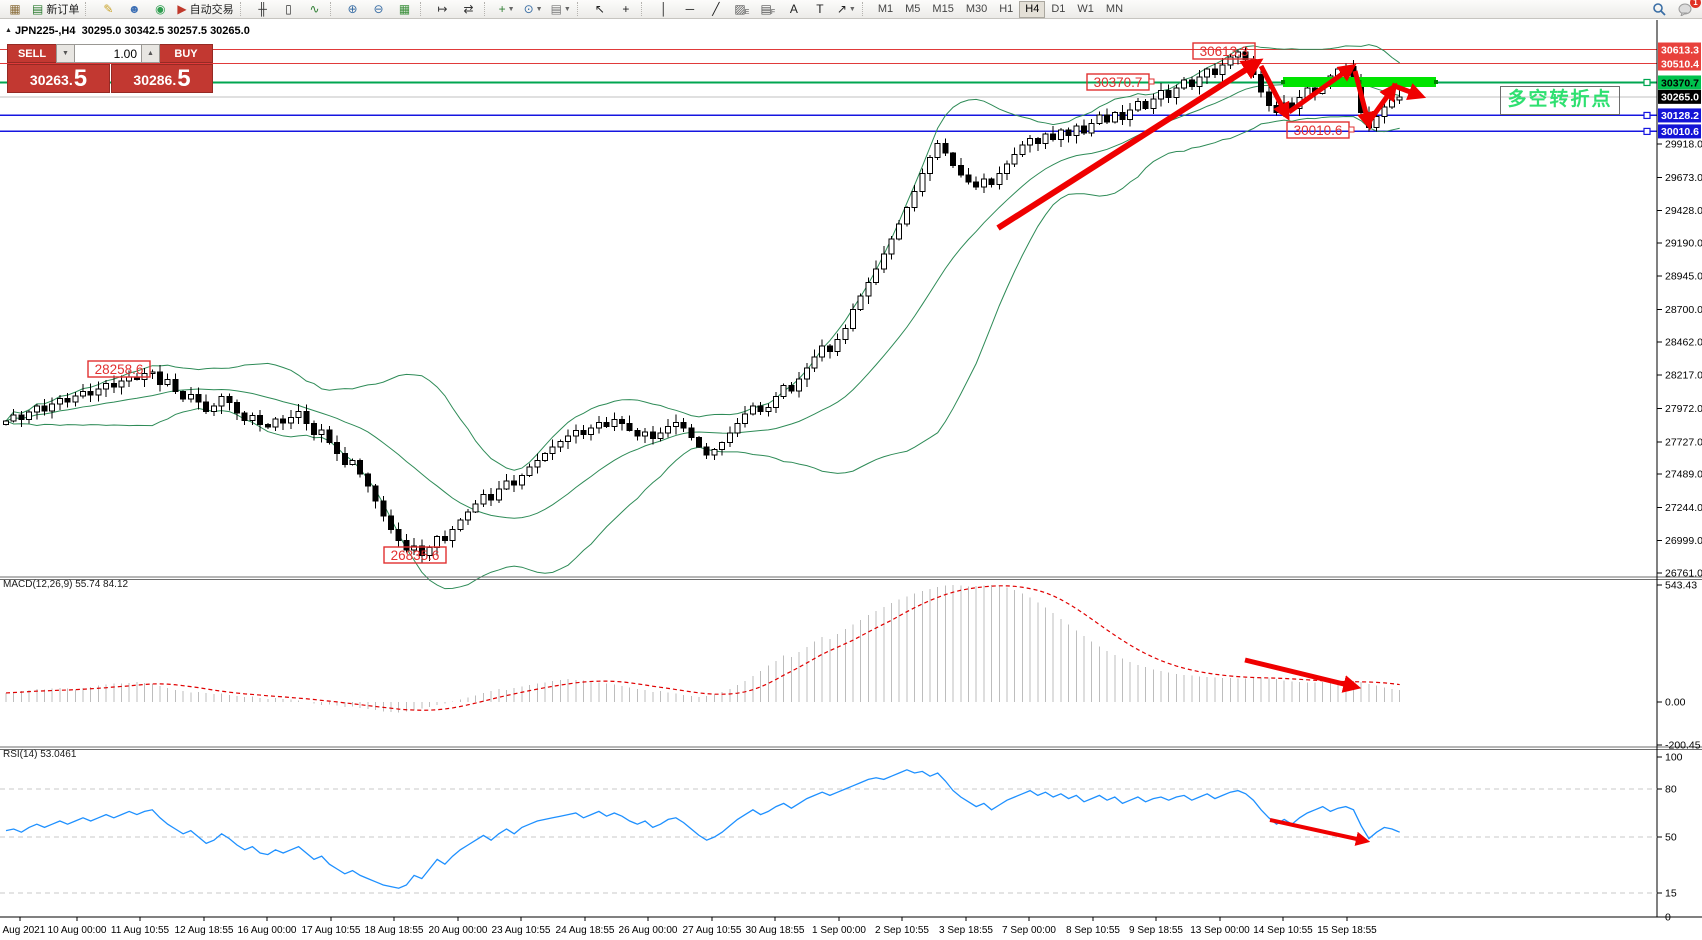  I want to click on timeframe-m30: M30, so click(976, 9).